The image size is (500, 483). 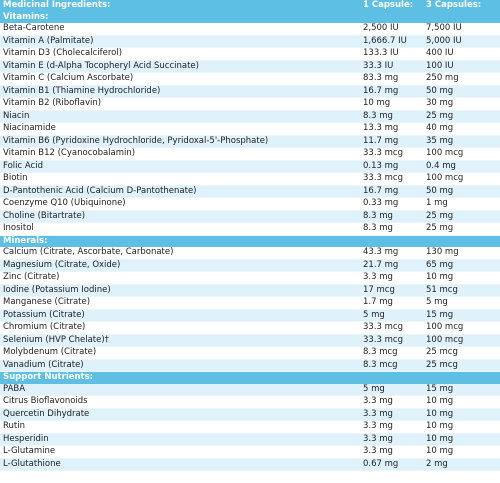 I want to click on one-capsule-amount-cell: 0.33 mg, so click(x=391, y=204).